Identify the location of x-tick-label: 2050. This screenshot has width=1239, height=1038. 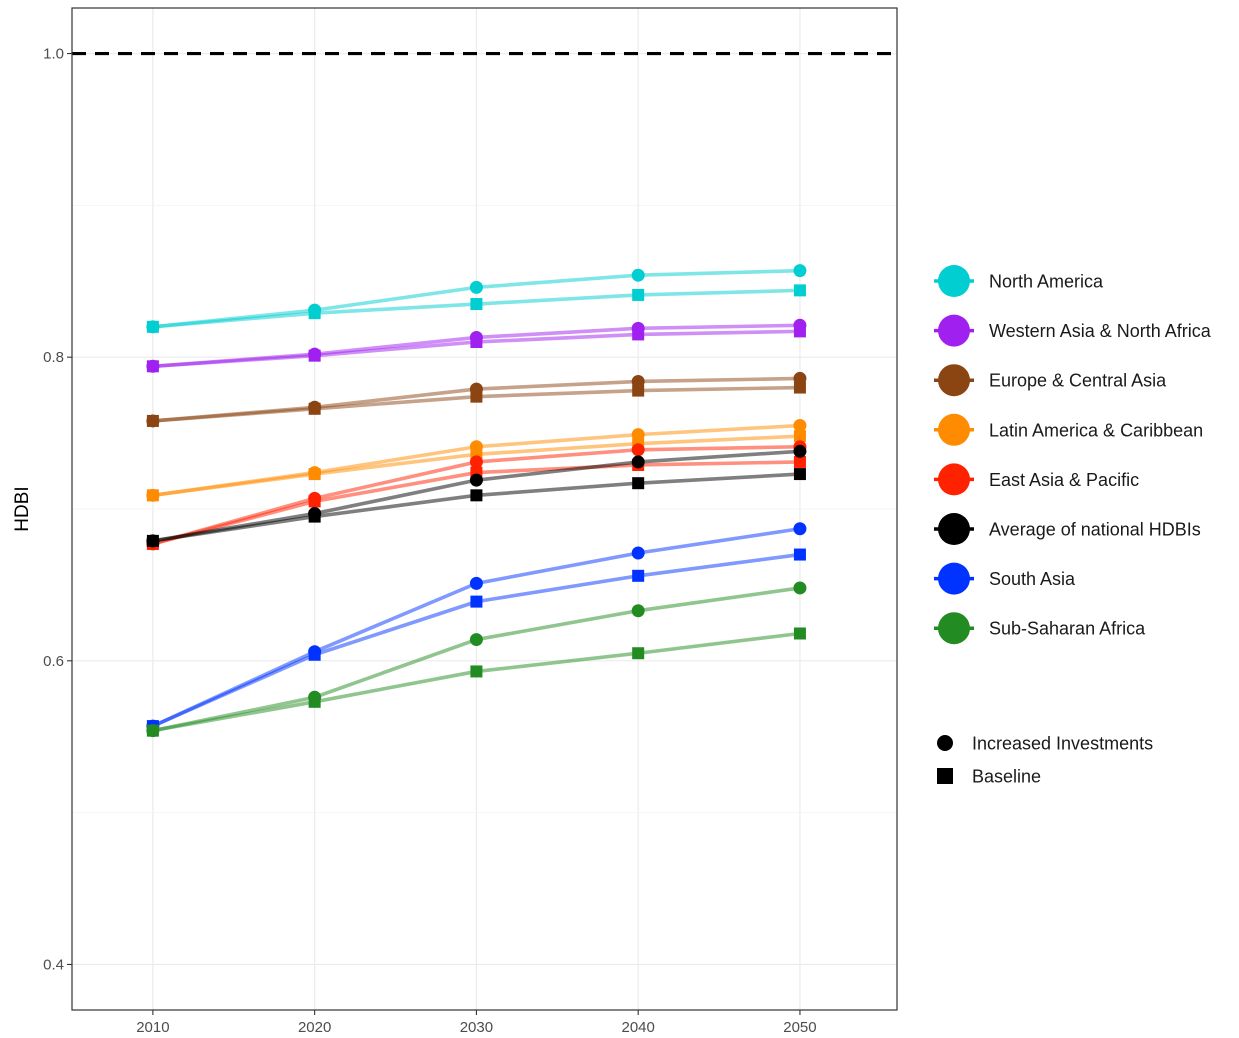
(799, 1027).